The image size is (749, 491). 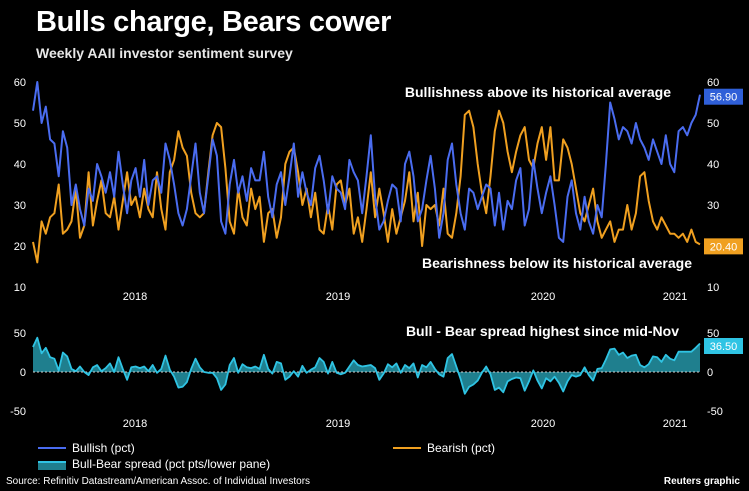 I want to click on credit-note: Reuters graphic, so click(x=701, y=481).